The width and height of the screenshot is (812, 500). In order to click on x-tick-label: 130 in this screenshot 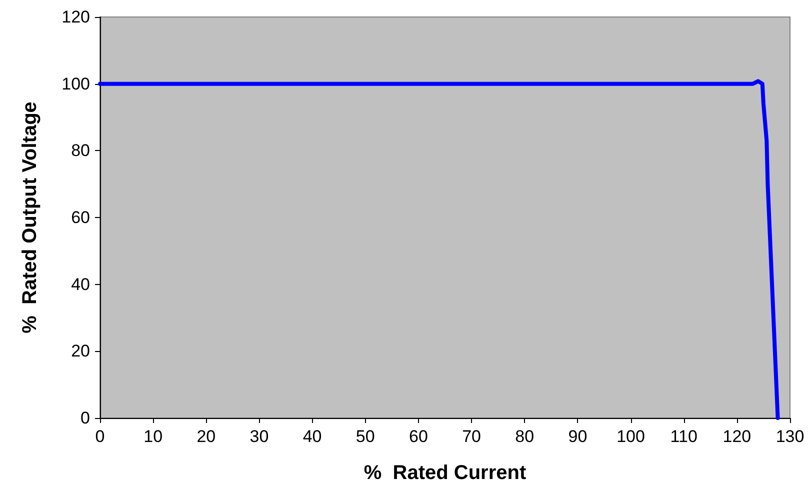, I will do `click(790, 436)`.